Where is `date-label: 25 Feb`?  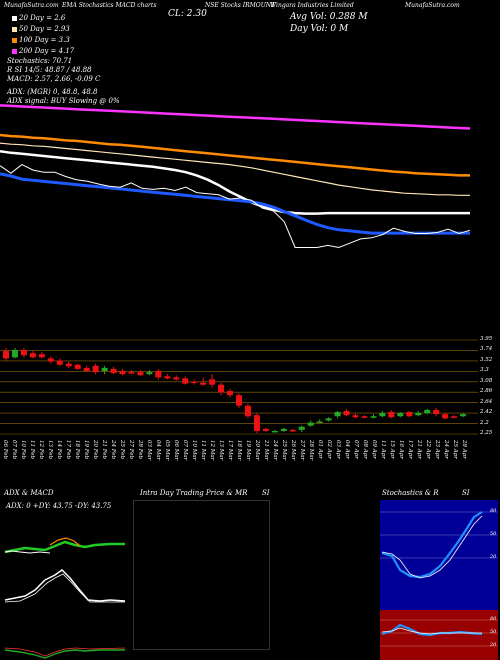
date-label: 25 Feb is located at coordinates (122, 450).